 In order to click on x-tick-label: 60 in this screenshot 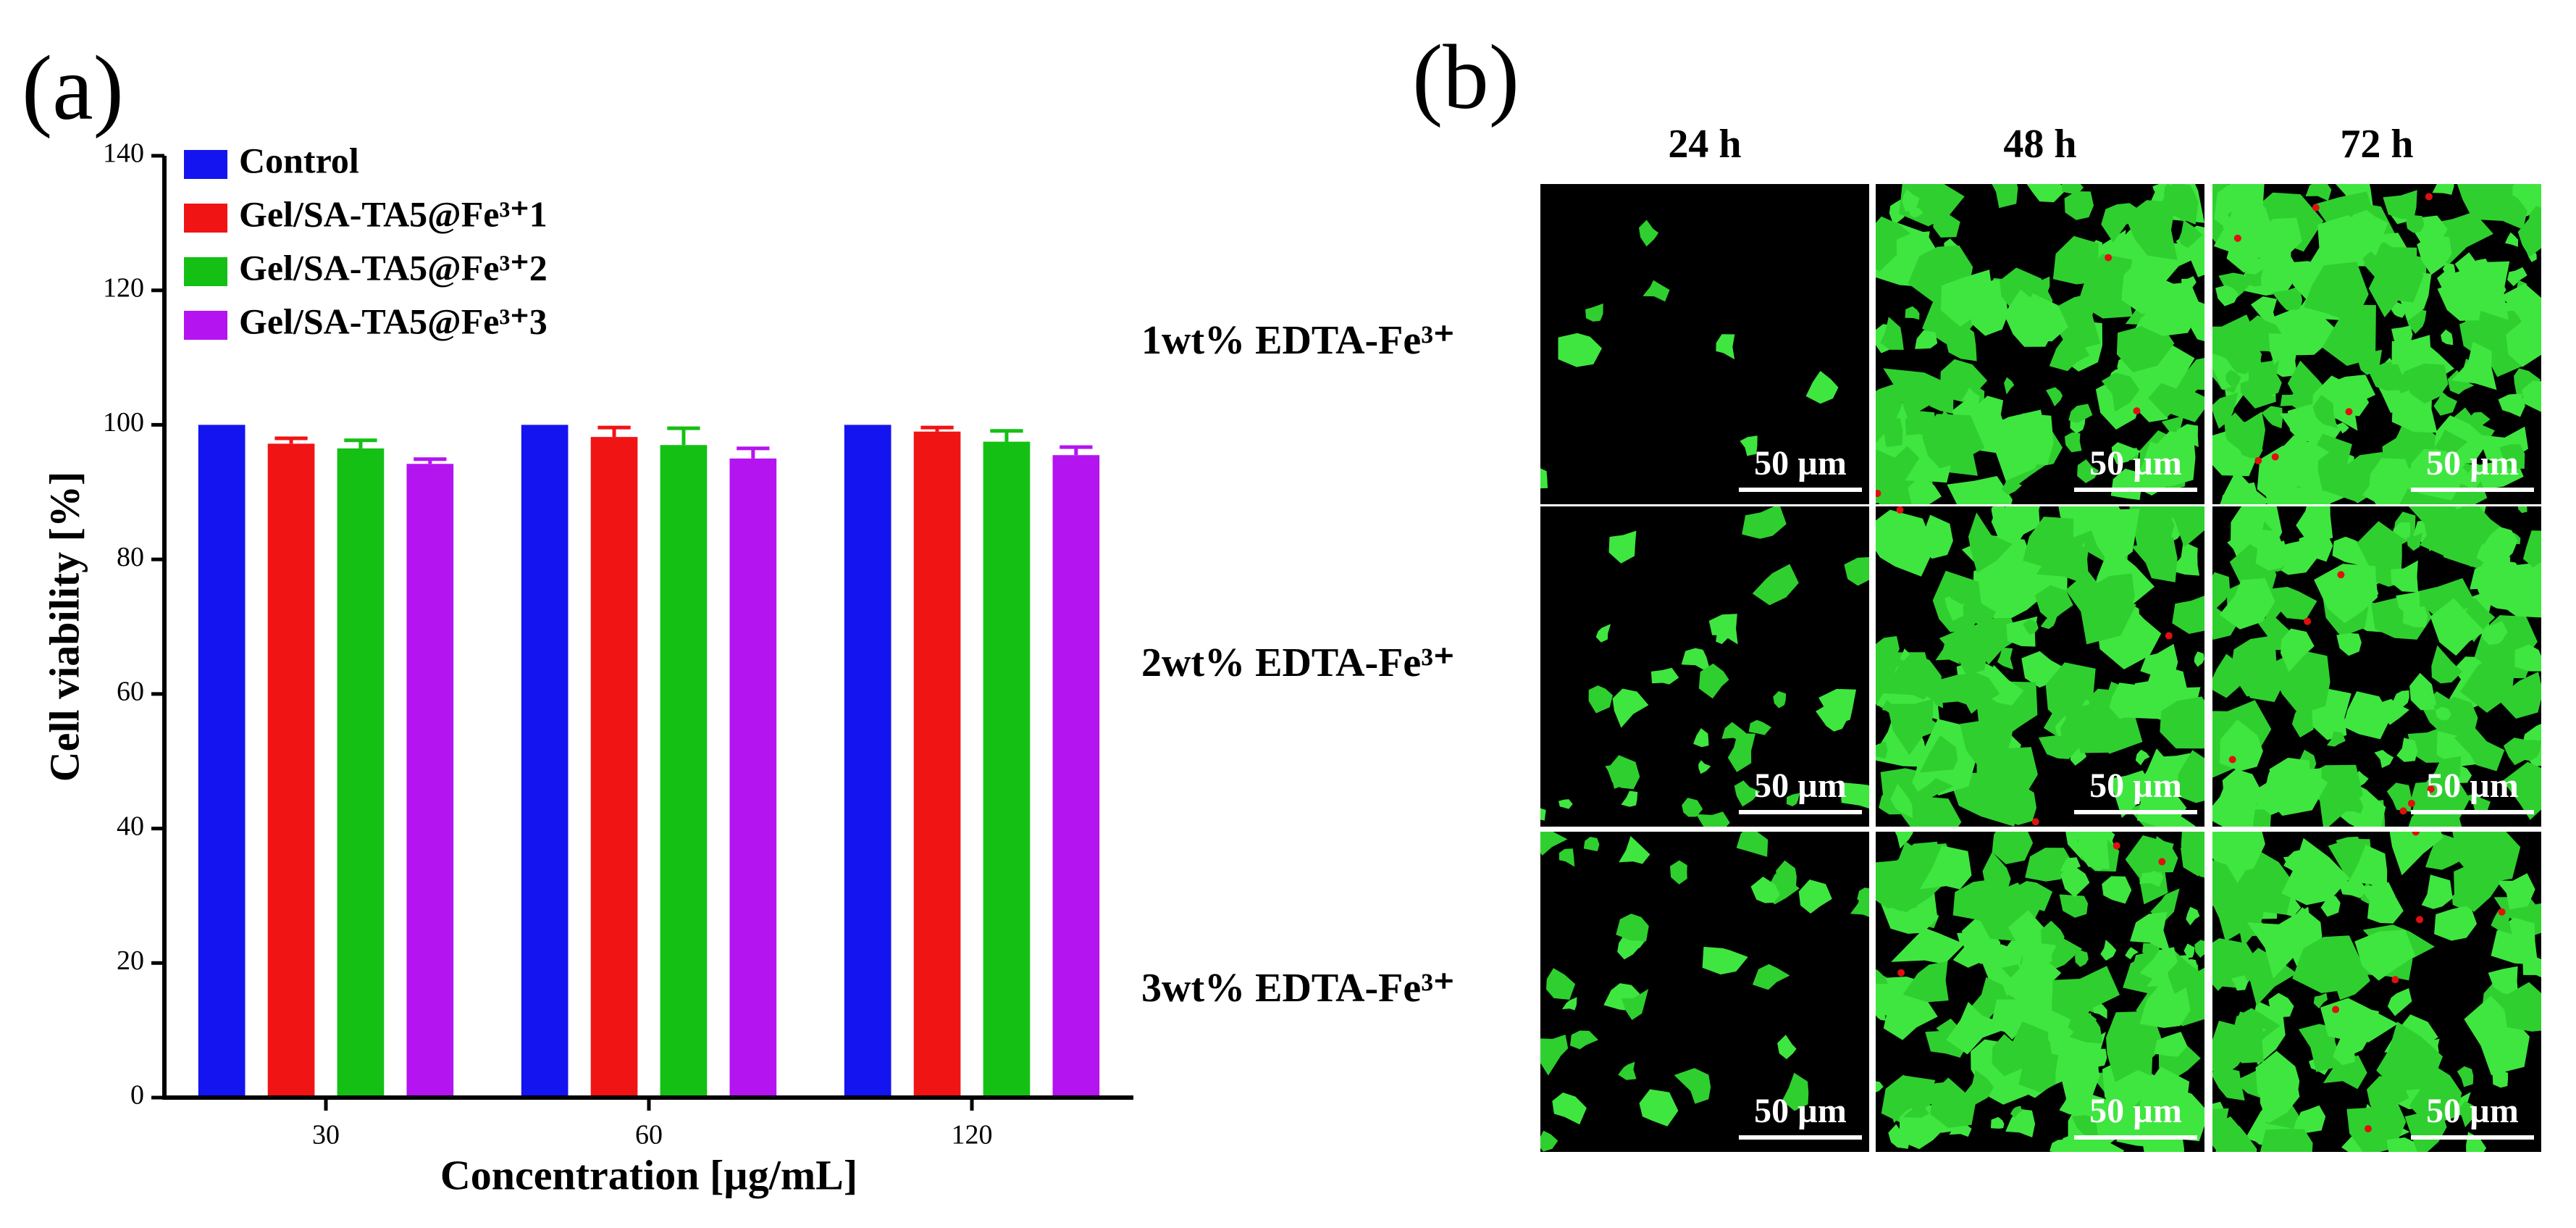, I will do `click(649, 1135)`.